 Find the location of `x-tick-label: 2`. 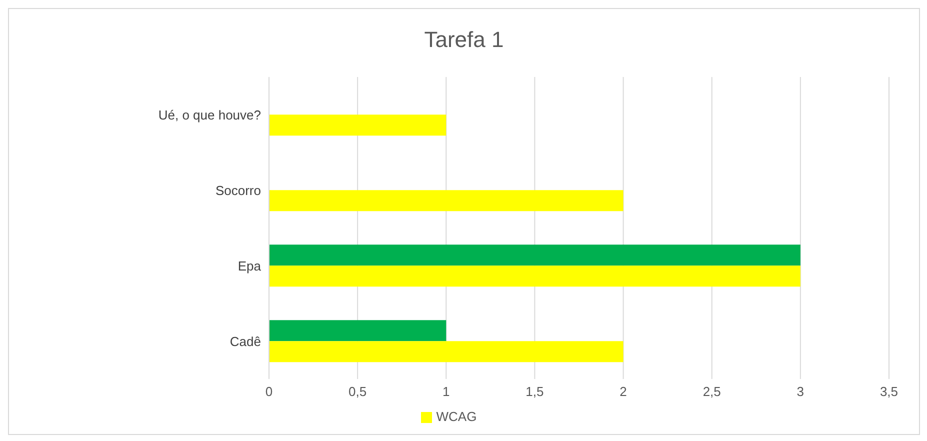

x-tick-label: 2 is located at coordinates (623, 392).